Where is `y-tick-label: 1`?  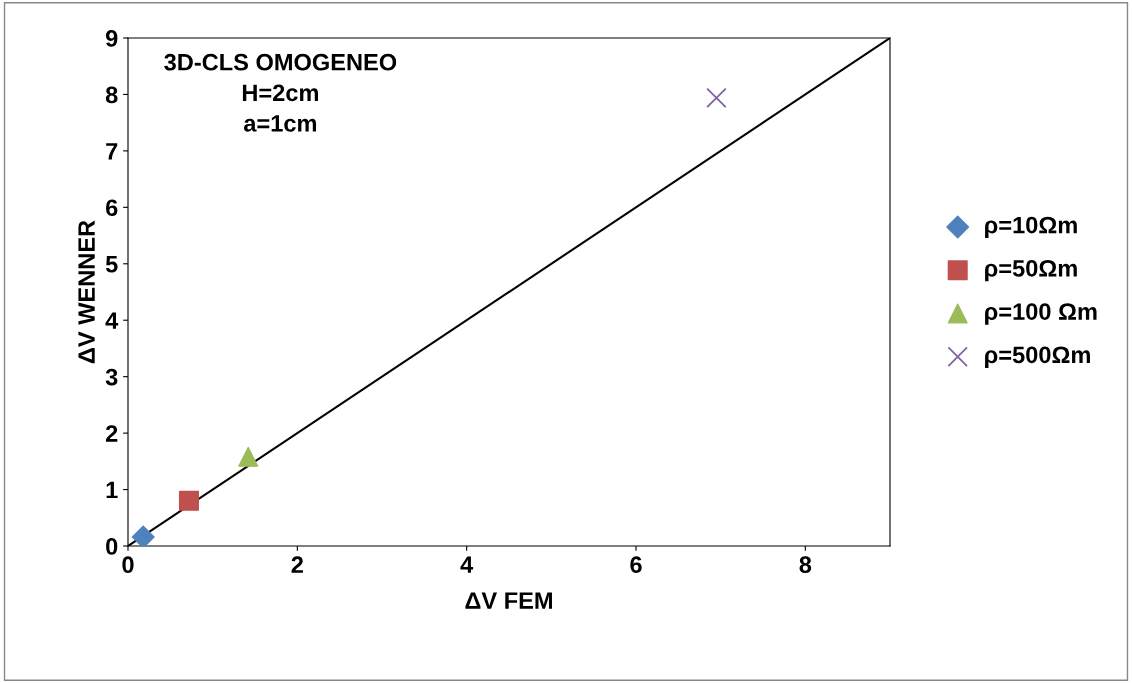
y-tick-label: 1 is located at coordinates (112, 490).